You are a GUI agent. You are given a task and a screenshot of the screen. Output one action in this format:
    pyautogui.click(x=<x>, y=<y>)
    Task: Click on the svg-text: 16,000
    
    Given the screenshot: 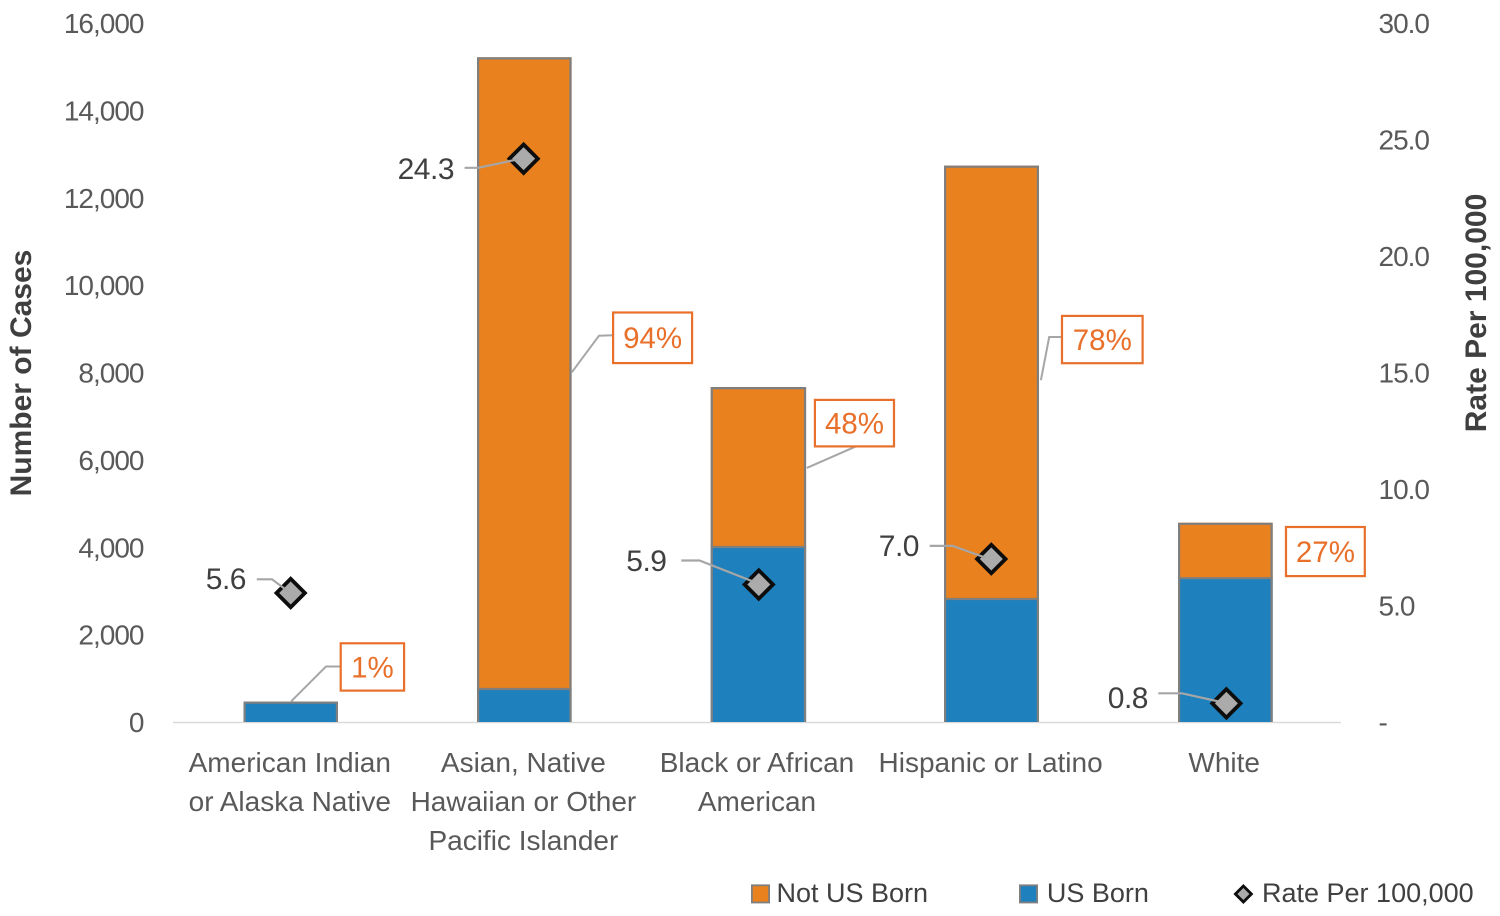 What is the action you would take?
    pyautogui.click(x=104, y=23)
    